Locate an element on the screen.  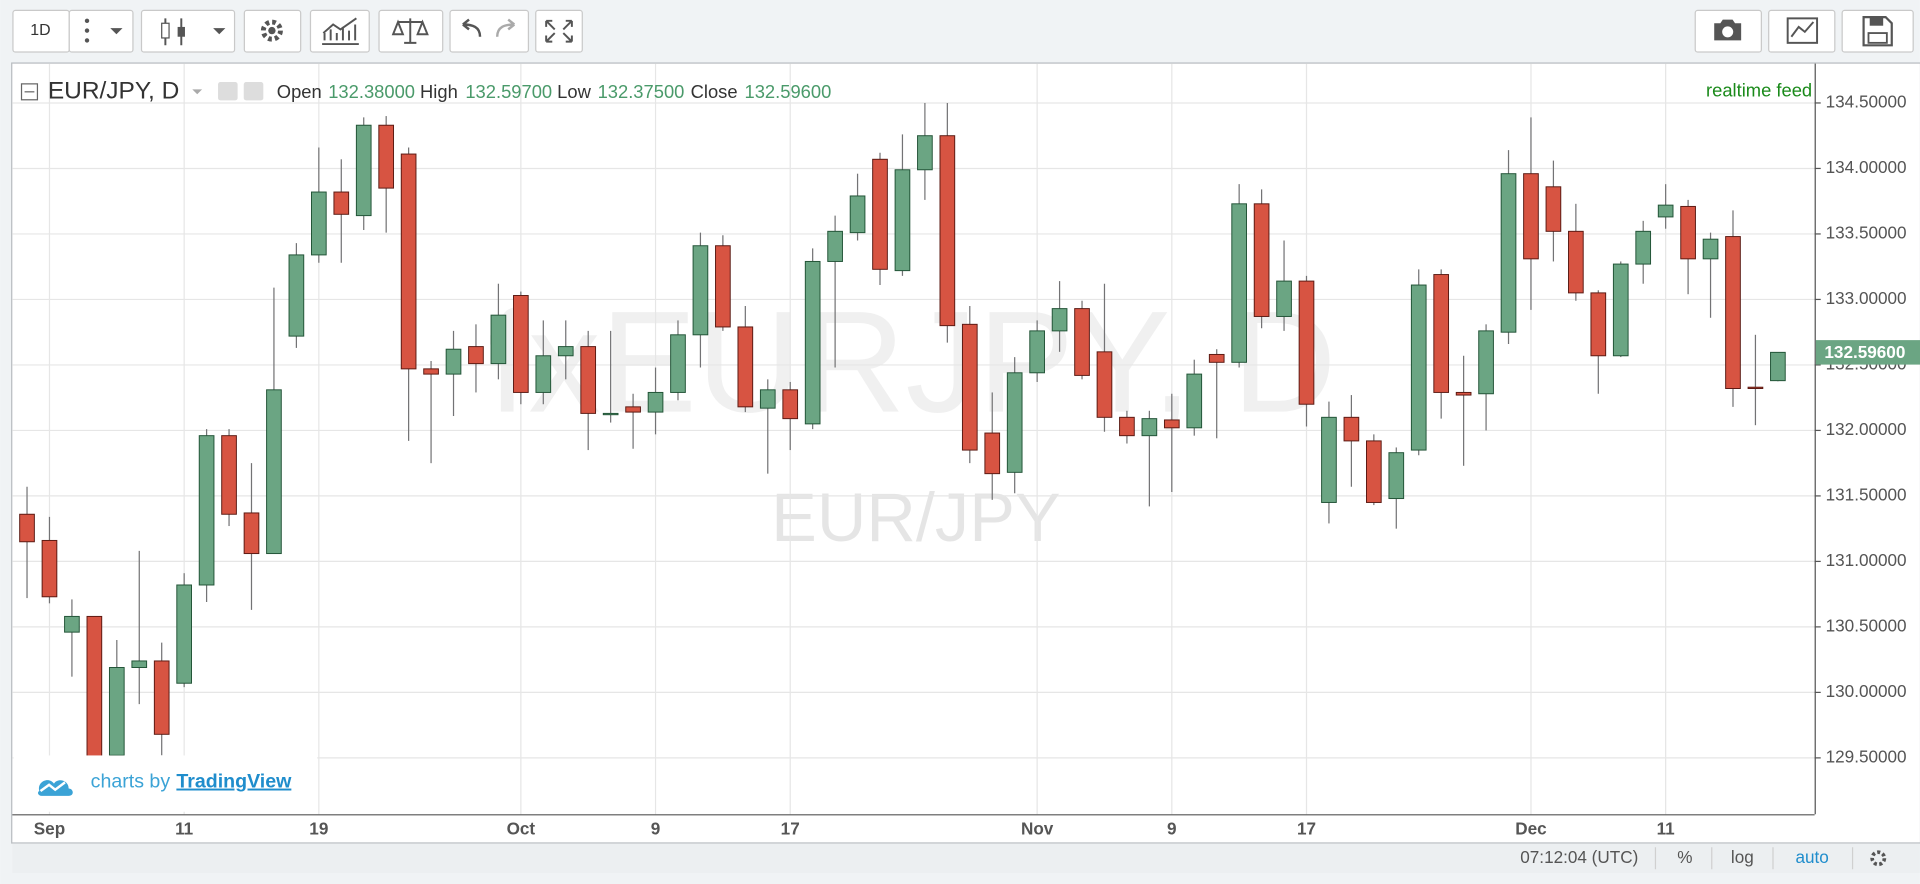
y-tick-label: 134.50000 is located at coordinates (1866, 101).